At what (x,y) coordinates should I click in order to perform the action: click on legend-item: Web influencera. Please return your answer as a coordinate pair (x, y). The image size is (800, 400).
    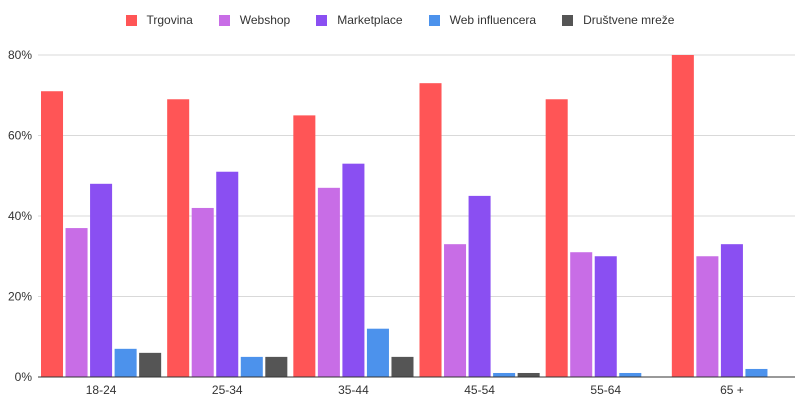
    Looking at the image, I should click on (482, 20).